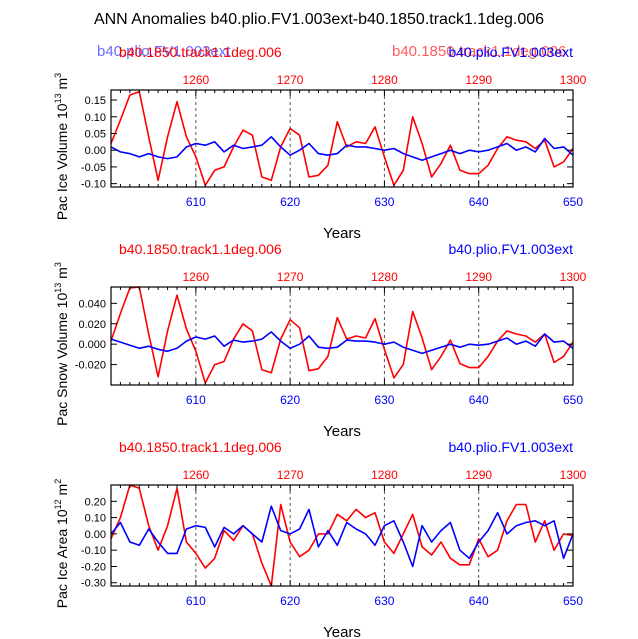 This screenshot has width=638, height=639. I want to click on y-axis-title-text: Pac Ice Volume 10, so click(62, 161).